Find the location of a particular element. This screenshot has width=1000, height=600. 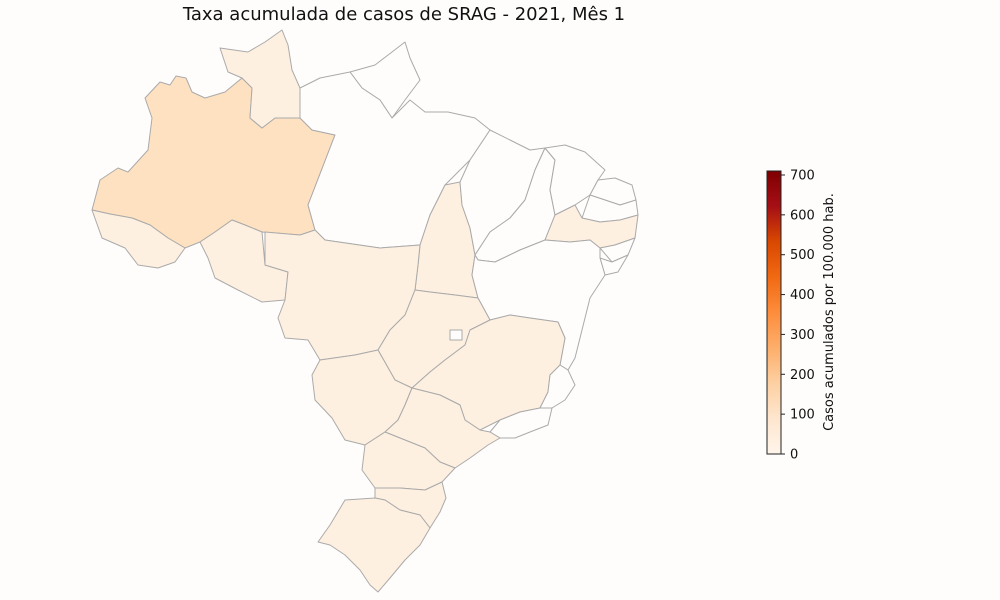

colorbar-label: Casos acumulados por 100.000 hab. is located at coordinates (829, 312).